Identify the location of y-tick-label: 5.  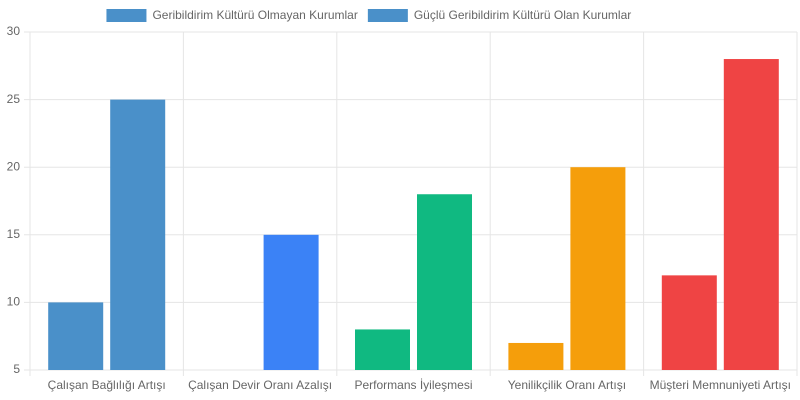
(16, 369).